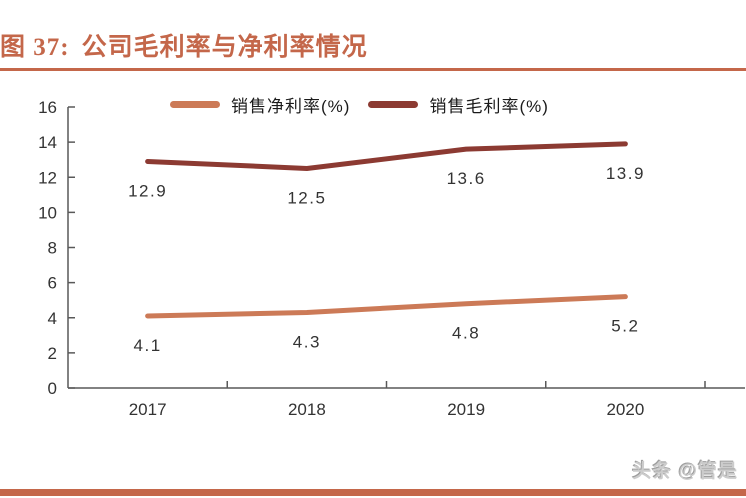 The width and height of the screenshot is (746, 498). I want to click on x-axis-label: 2020, so click(625, 409).